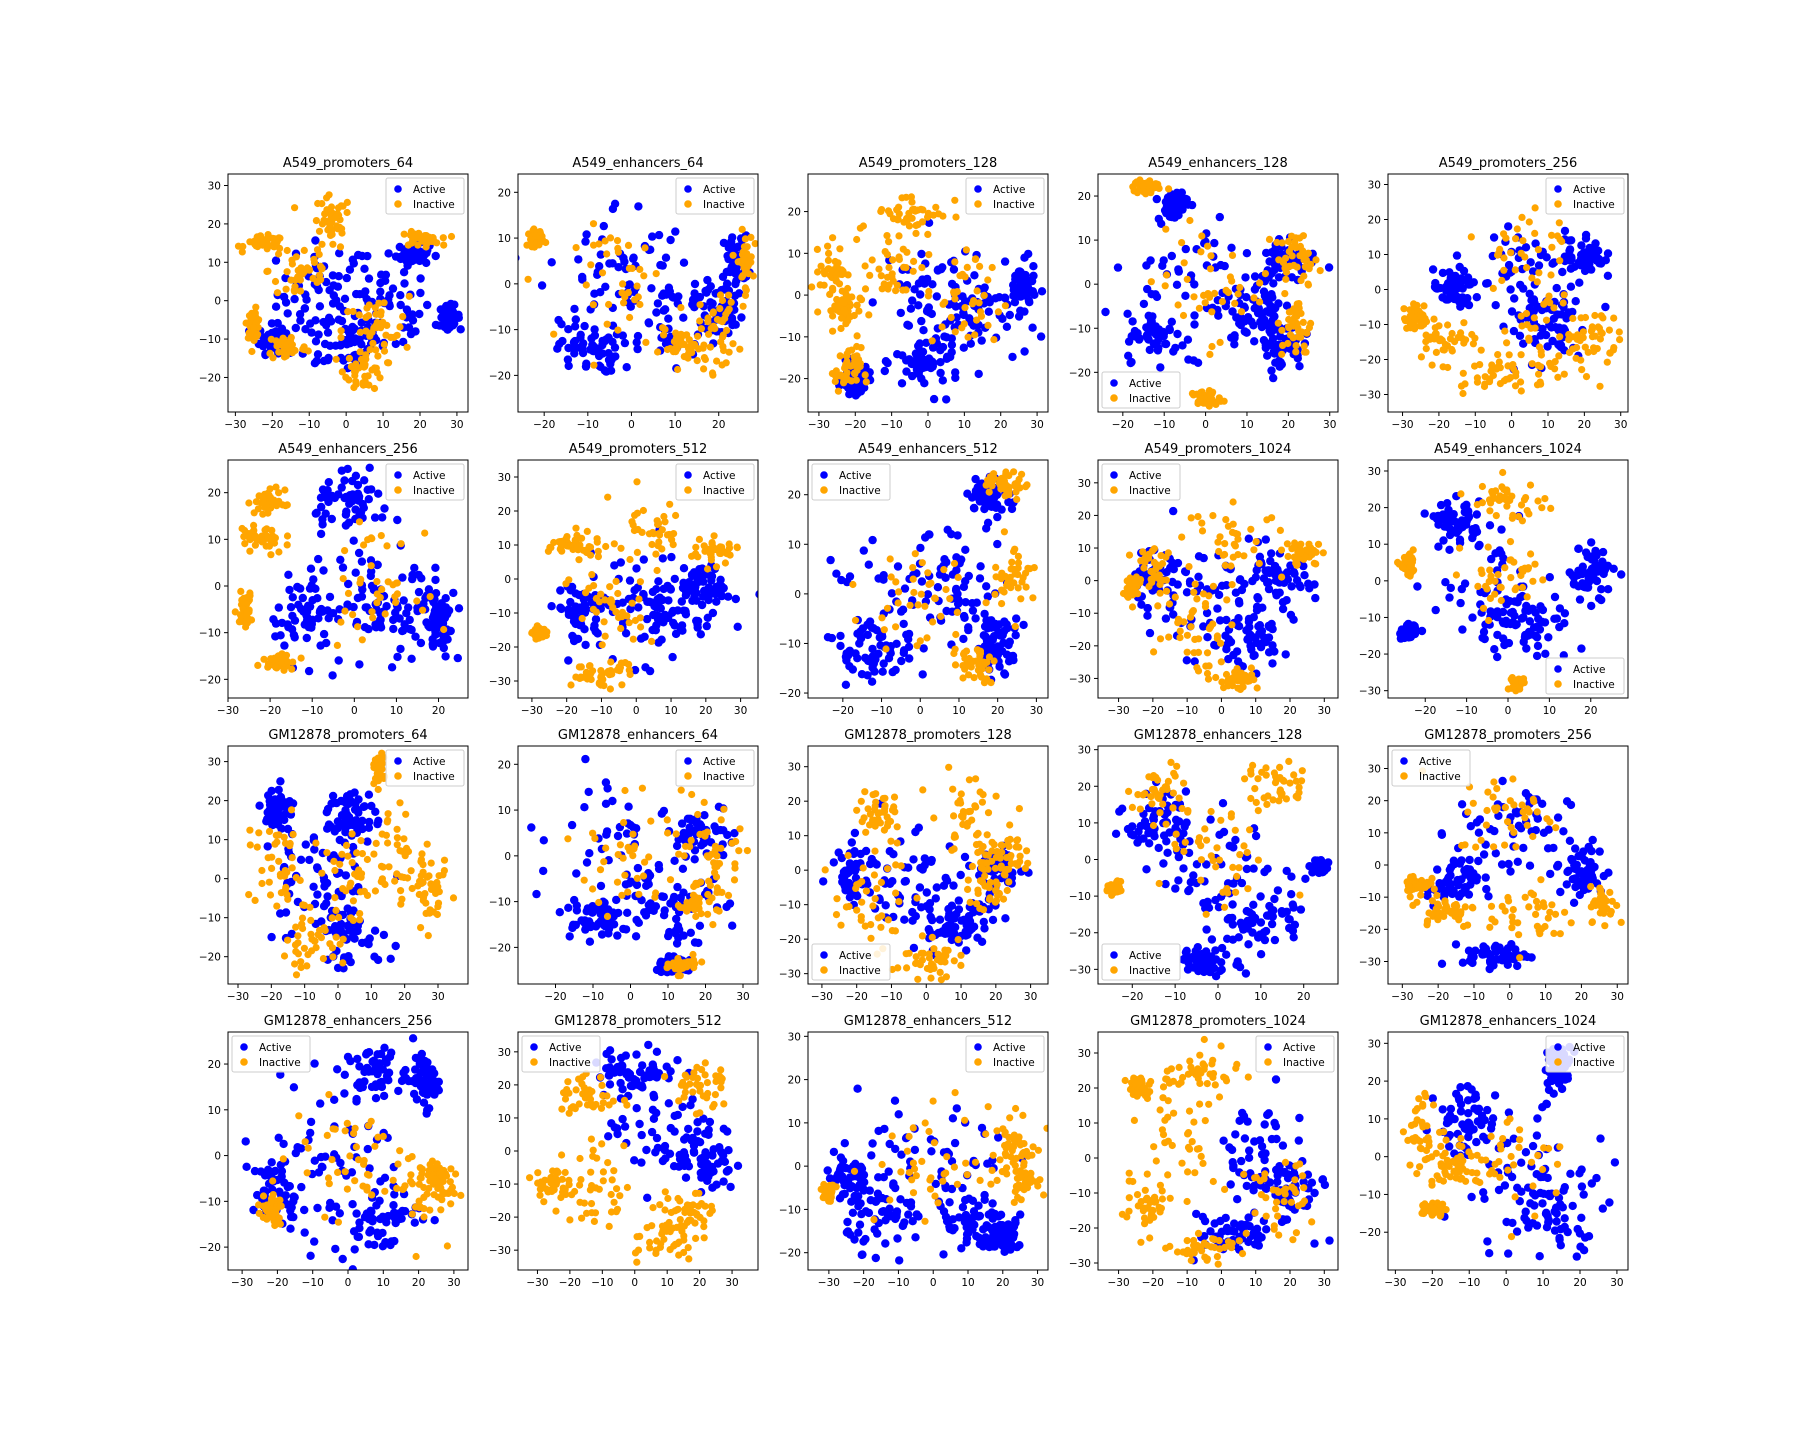 The height and width of the screenshot is (1440, 1800). Describe the element at coordinates (797, 595) in the screenshot. I see `y-tick-label: 0` at that location.